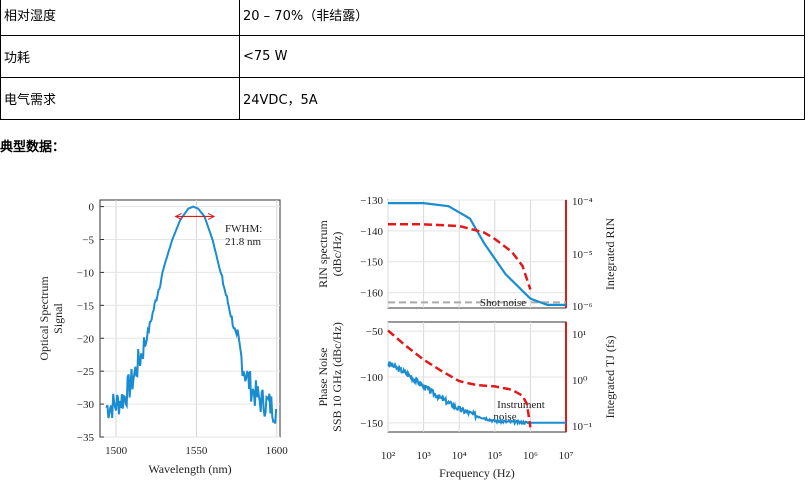 This screenshot has height=480, width=811. I want to click on x-tick-label: 10⁷, so click(566, 456).